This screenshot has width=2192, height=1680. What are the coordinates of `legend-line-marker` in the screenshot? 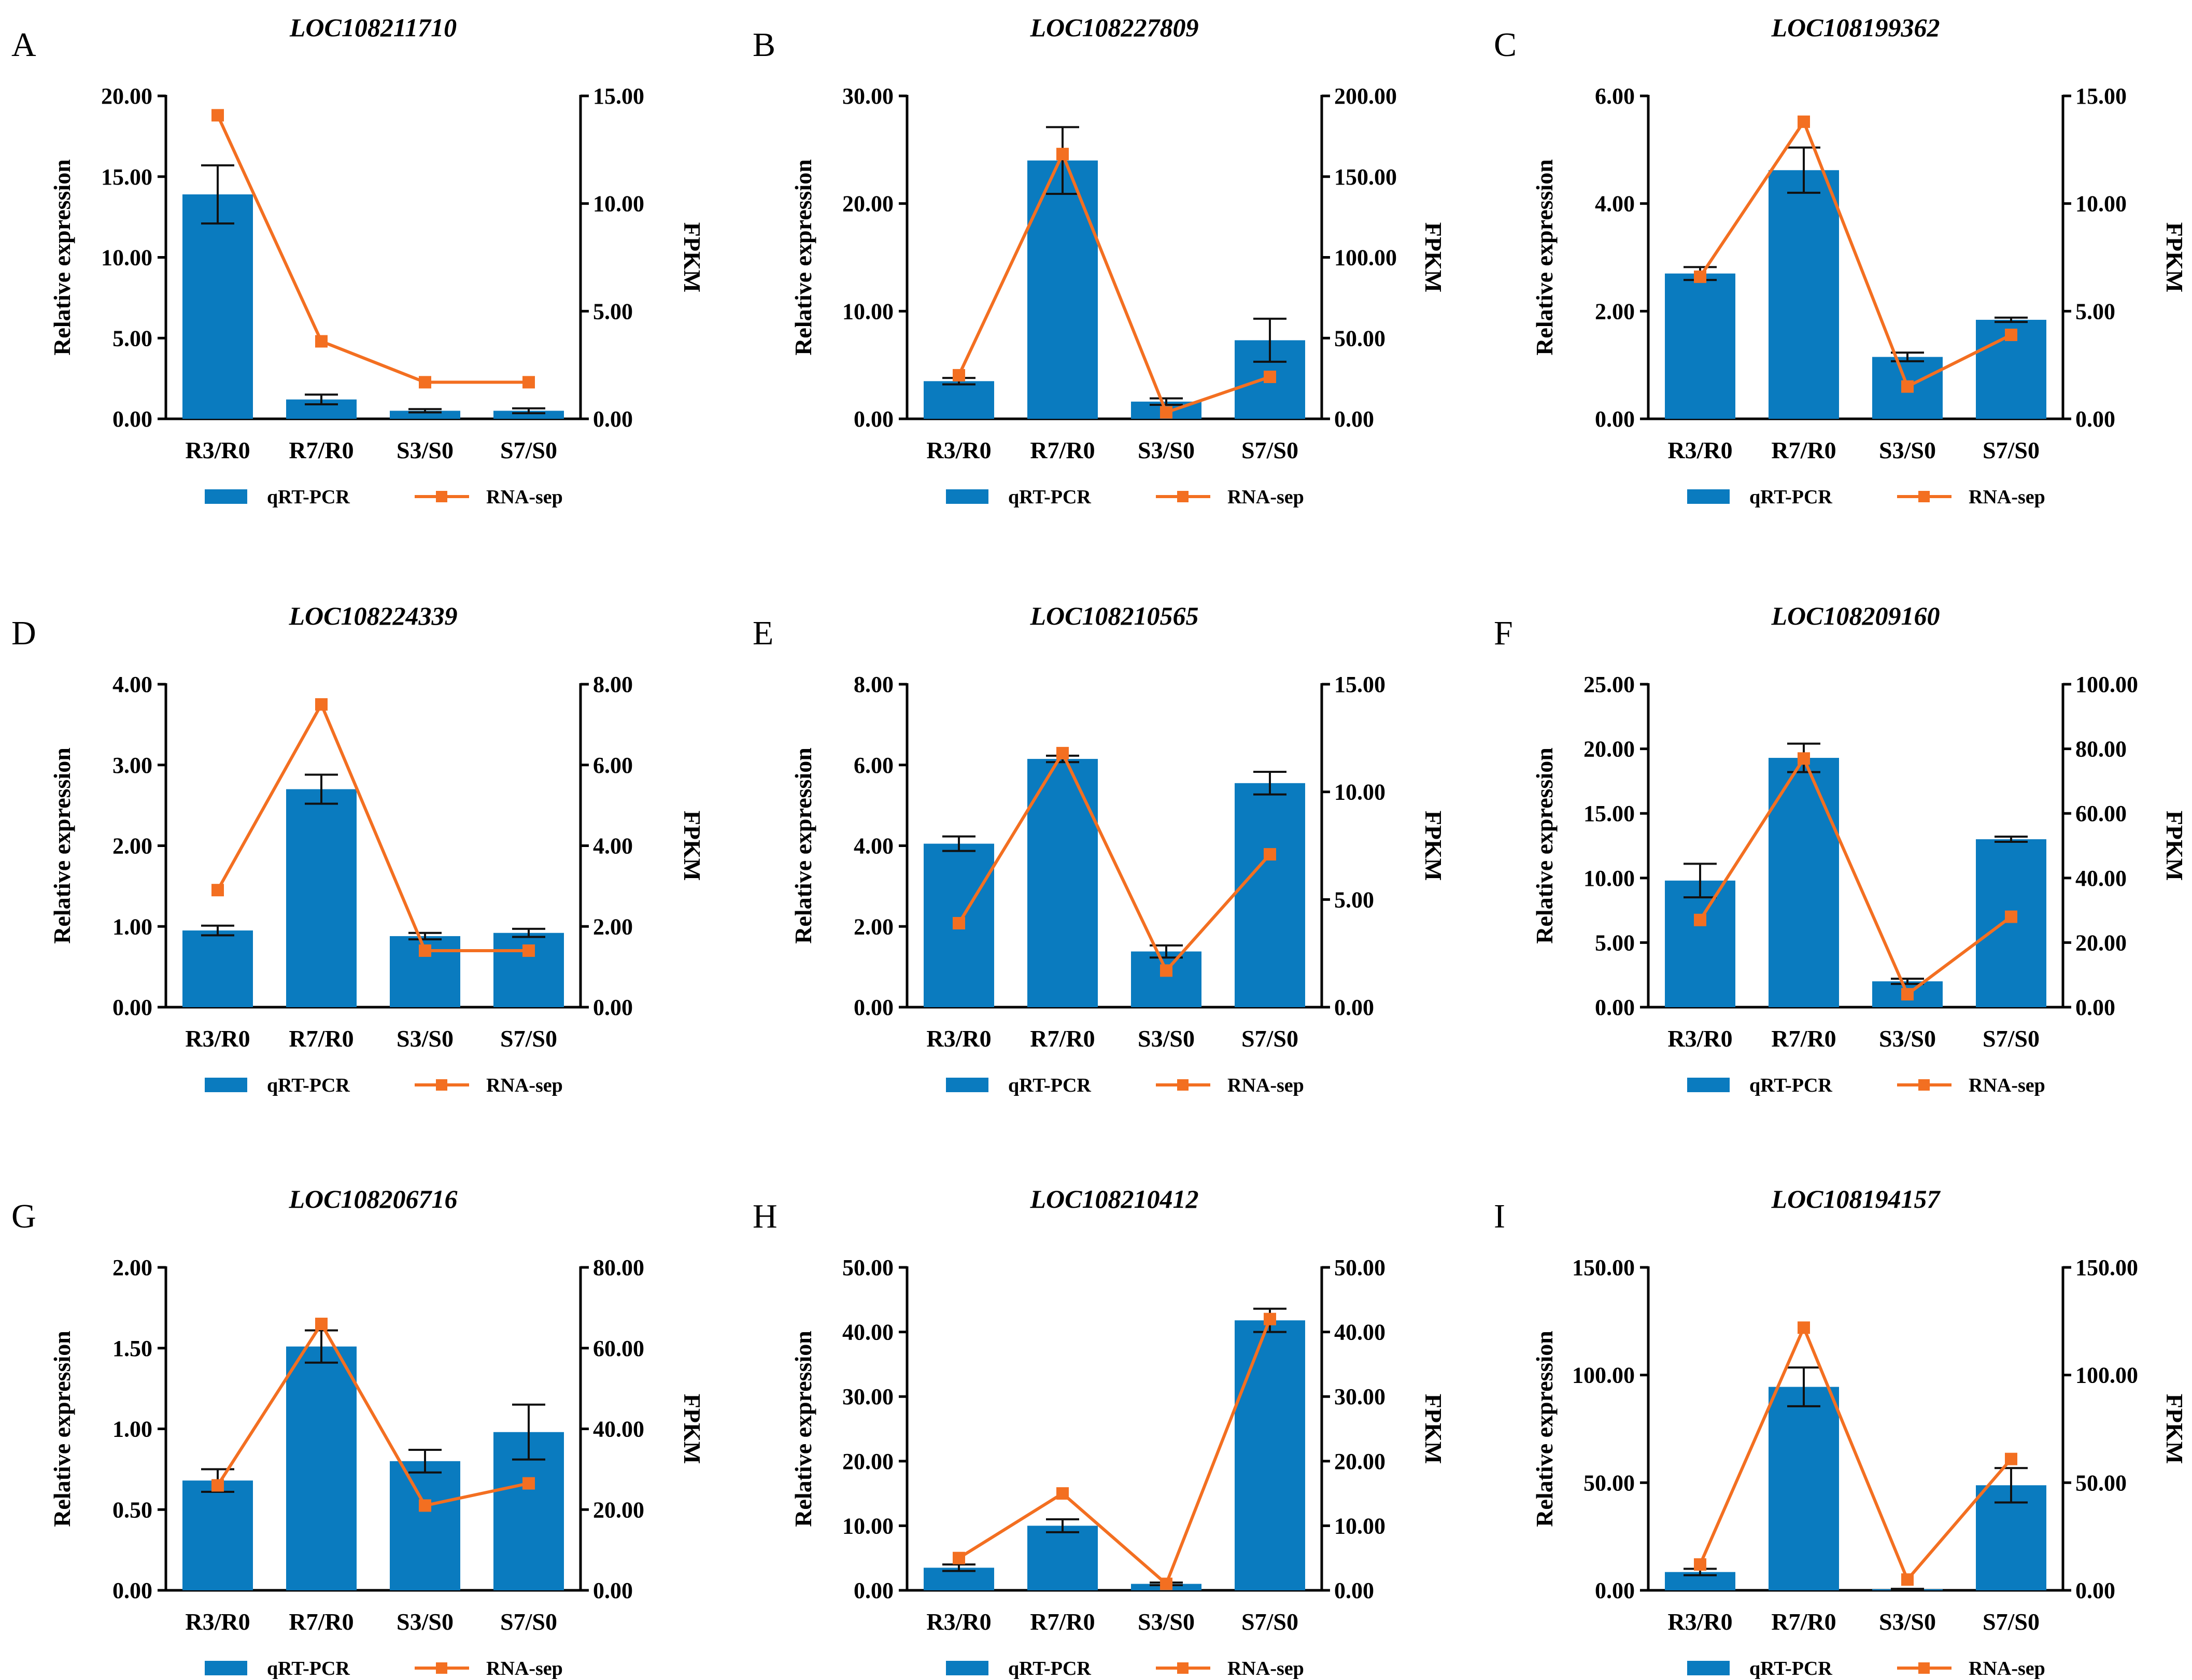 It's located at (442, 497).